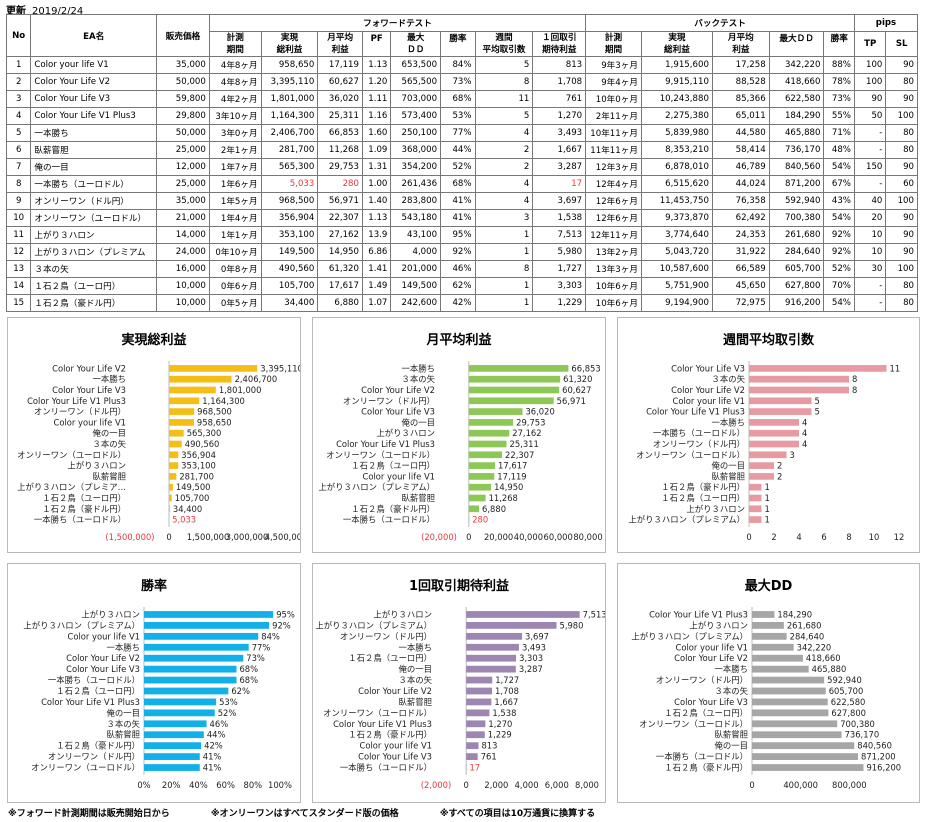 Image resolution: width=928 pixels, height=822 pixels. Describe the element at coordinates (901, 184) in the screenshot. I see `table-cell: 60` at that location.